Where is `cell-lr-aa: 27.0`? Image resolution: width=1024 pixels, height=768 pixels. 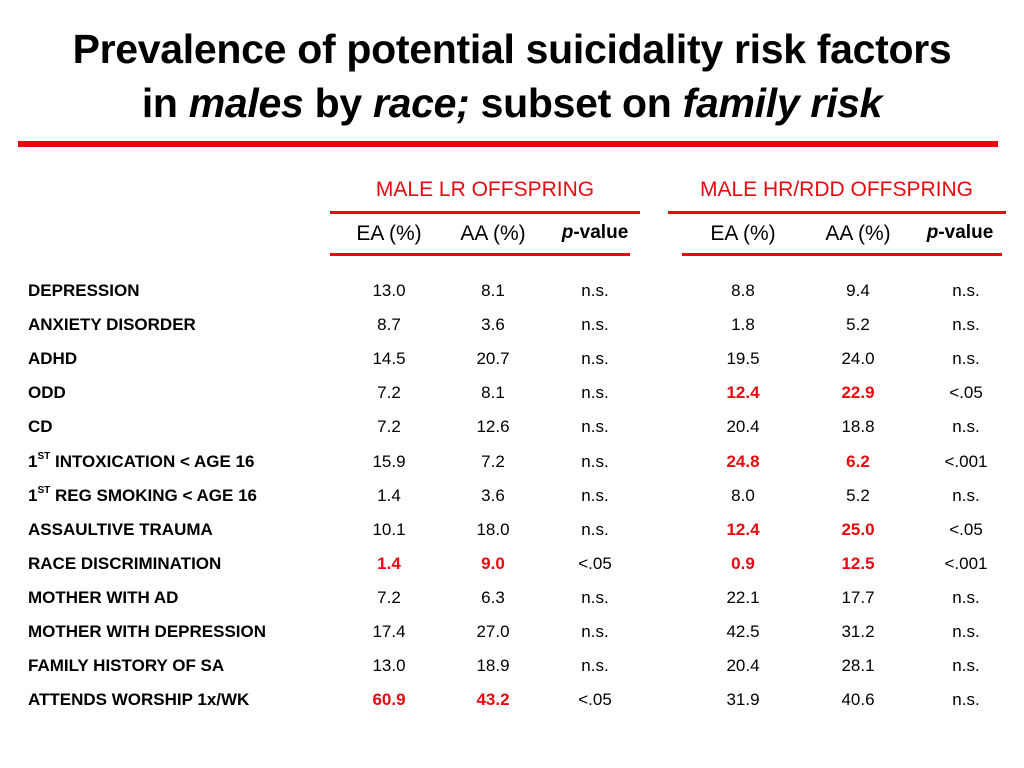 cell-lr-aa: 27.0 is located at coordinates (493, 631).